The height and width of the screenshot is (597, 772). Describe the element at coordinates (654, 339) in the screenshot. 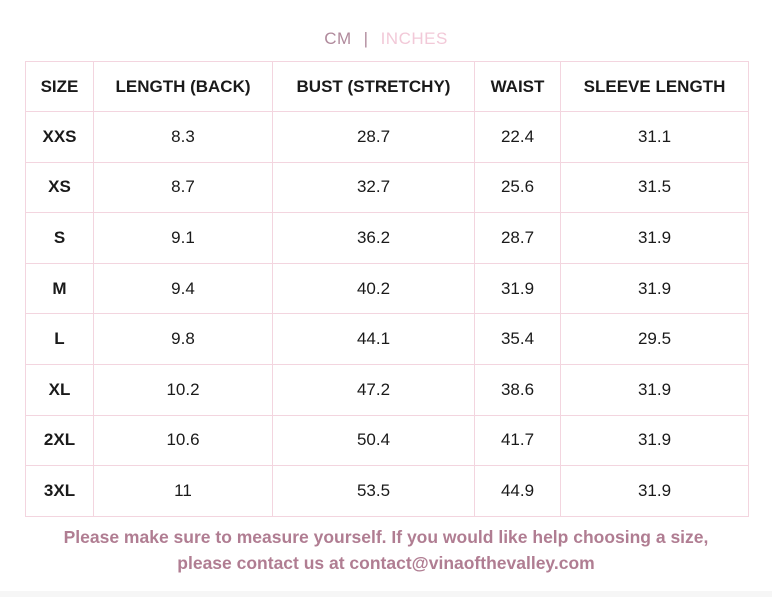

I see `sleeve-cell: 29.5` at that location.